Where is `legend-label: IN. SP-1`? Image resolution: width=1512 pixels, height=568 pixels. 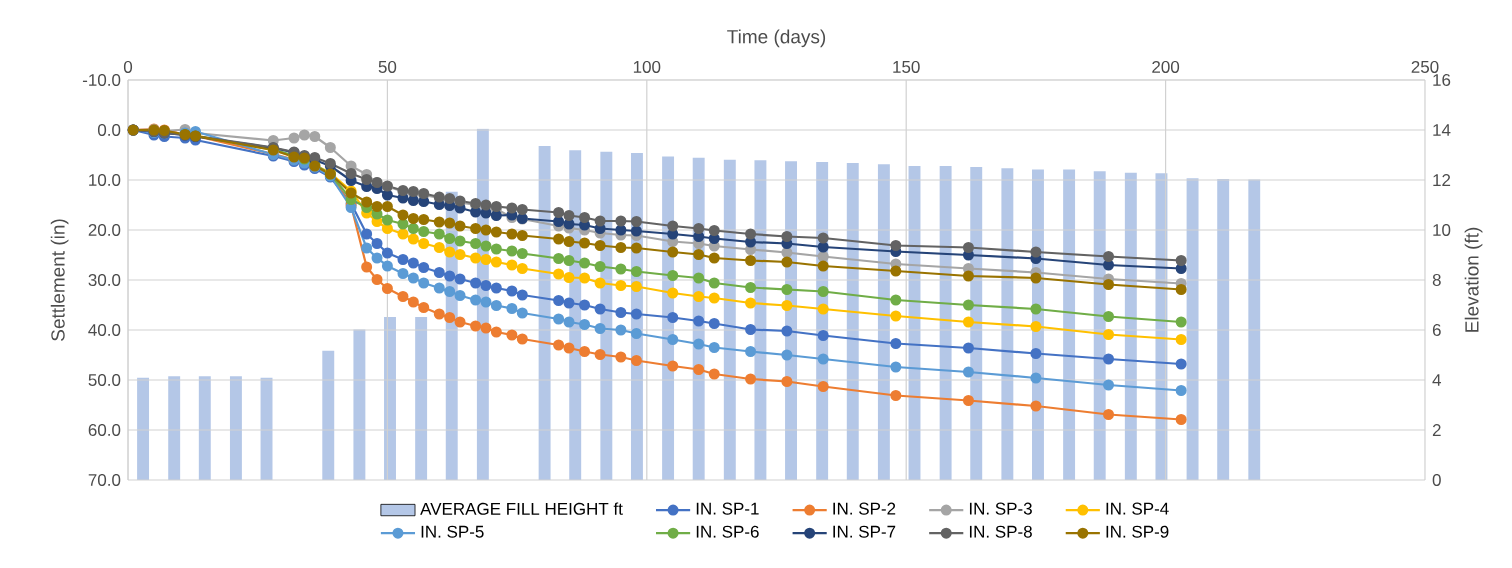
legend-label: IN. SP-1 is located at coordinates (727, 508).